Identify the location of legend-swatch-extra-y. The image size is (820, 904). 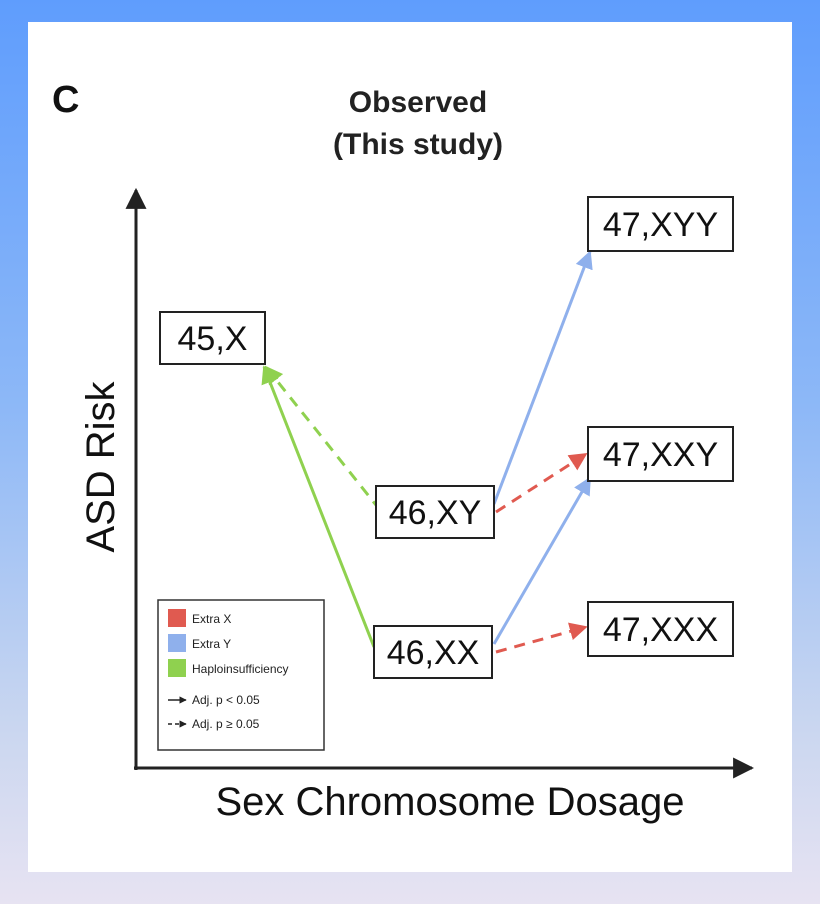
(177, 643).